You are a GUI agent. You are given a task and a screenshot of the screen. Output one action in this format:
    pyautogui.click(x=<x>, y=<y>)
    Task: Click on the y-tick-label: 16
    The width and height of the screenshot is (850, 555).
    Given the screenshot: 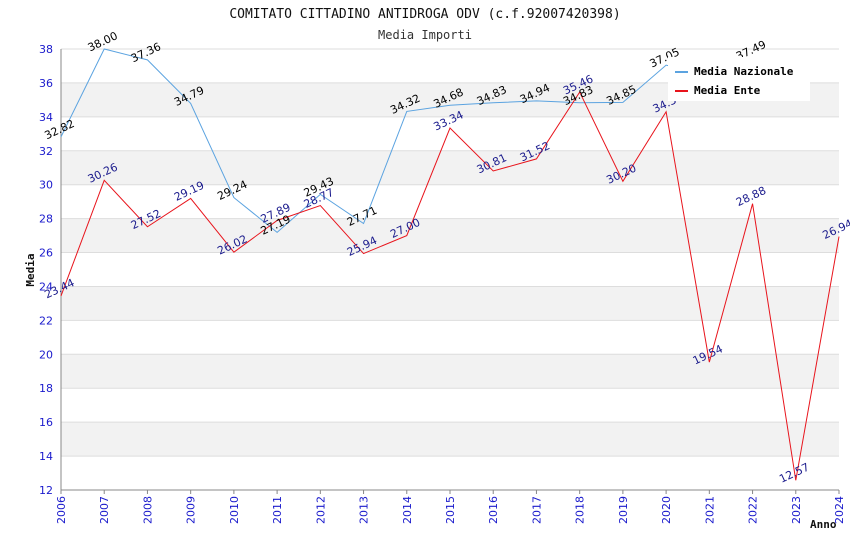 What is the action you would take?
    pyautogui.click(x=46, y=422)
    